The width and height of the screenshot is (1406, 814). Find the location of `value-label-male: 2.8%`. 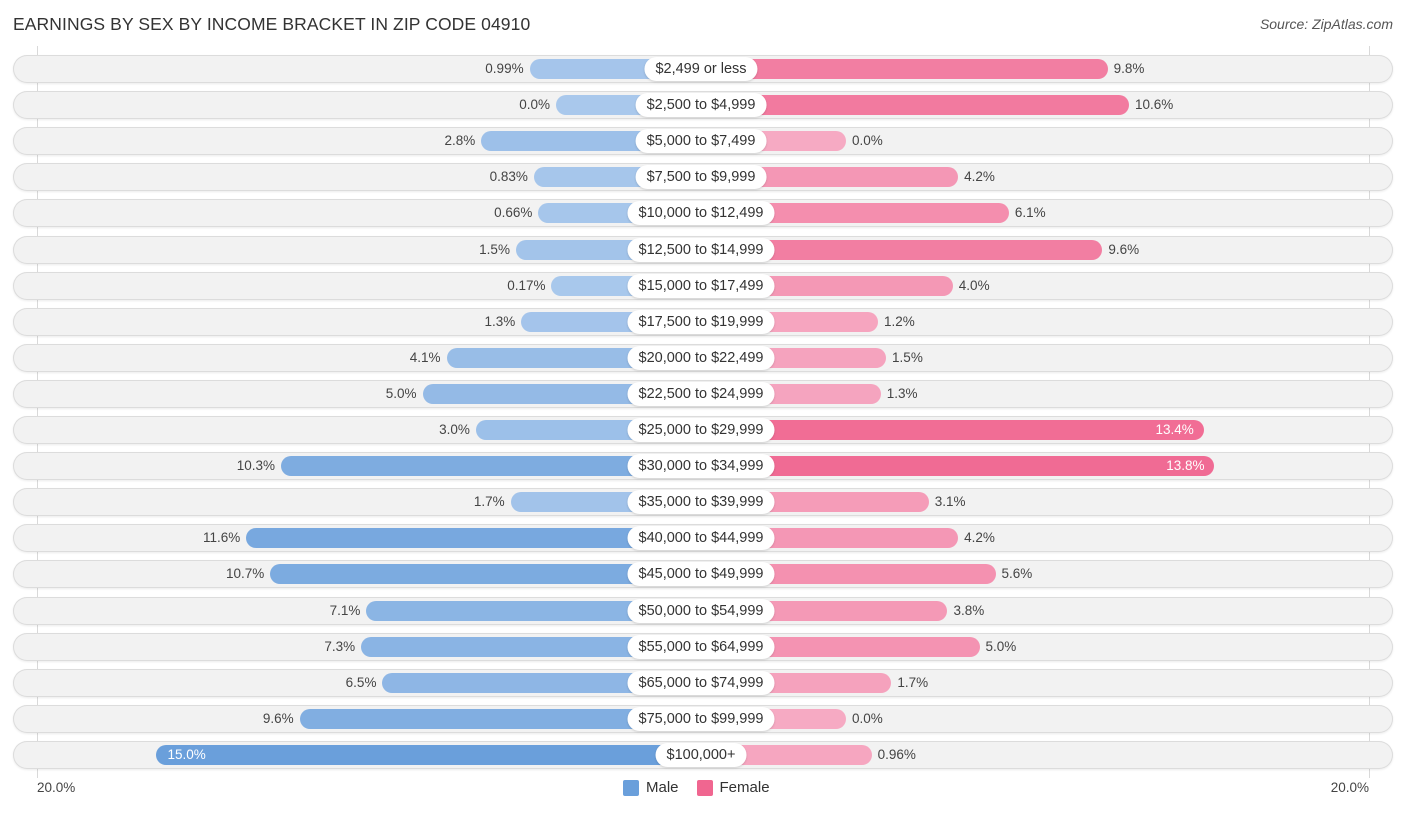

value-label-male: 2.8% is located at coordinates (460, 141).